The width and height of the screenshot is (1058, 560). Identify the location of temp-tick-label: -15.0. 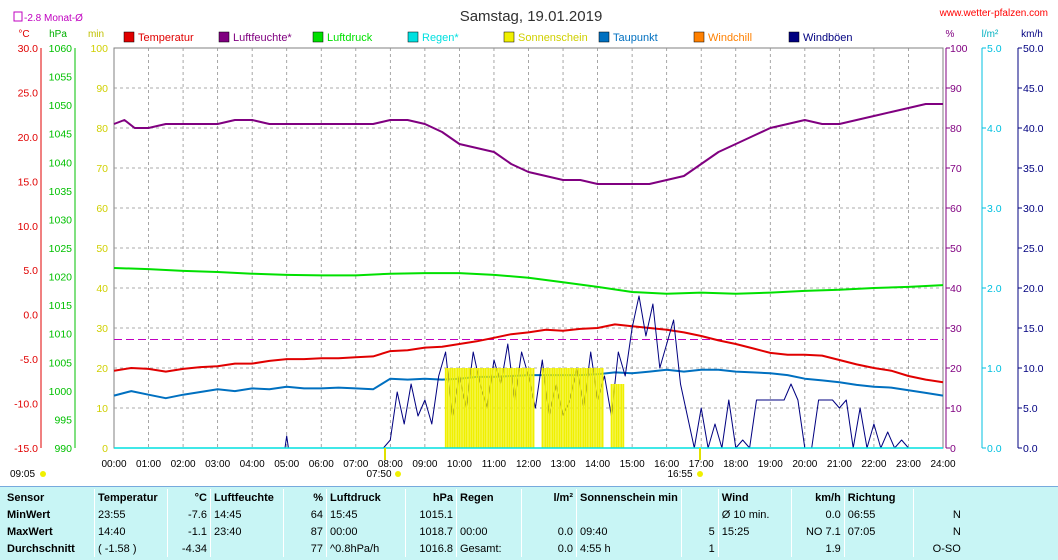
(26, 449).